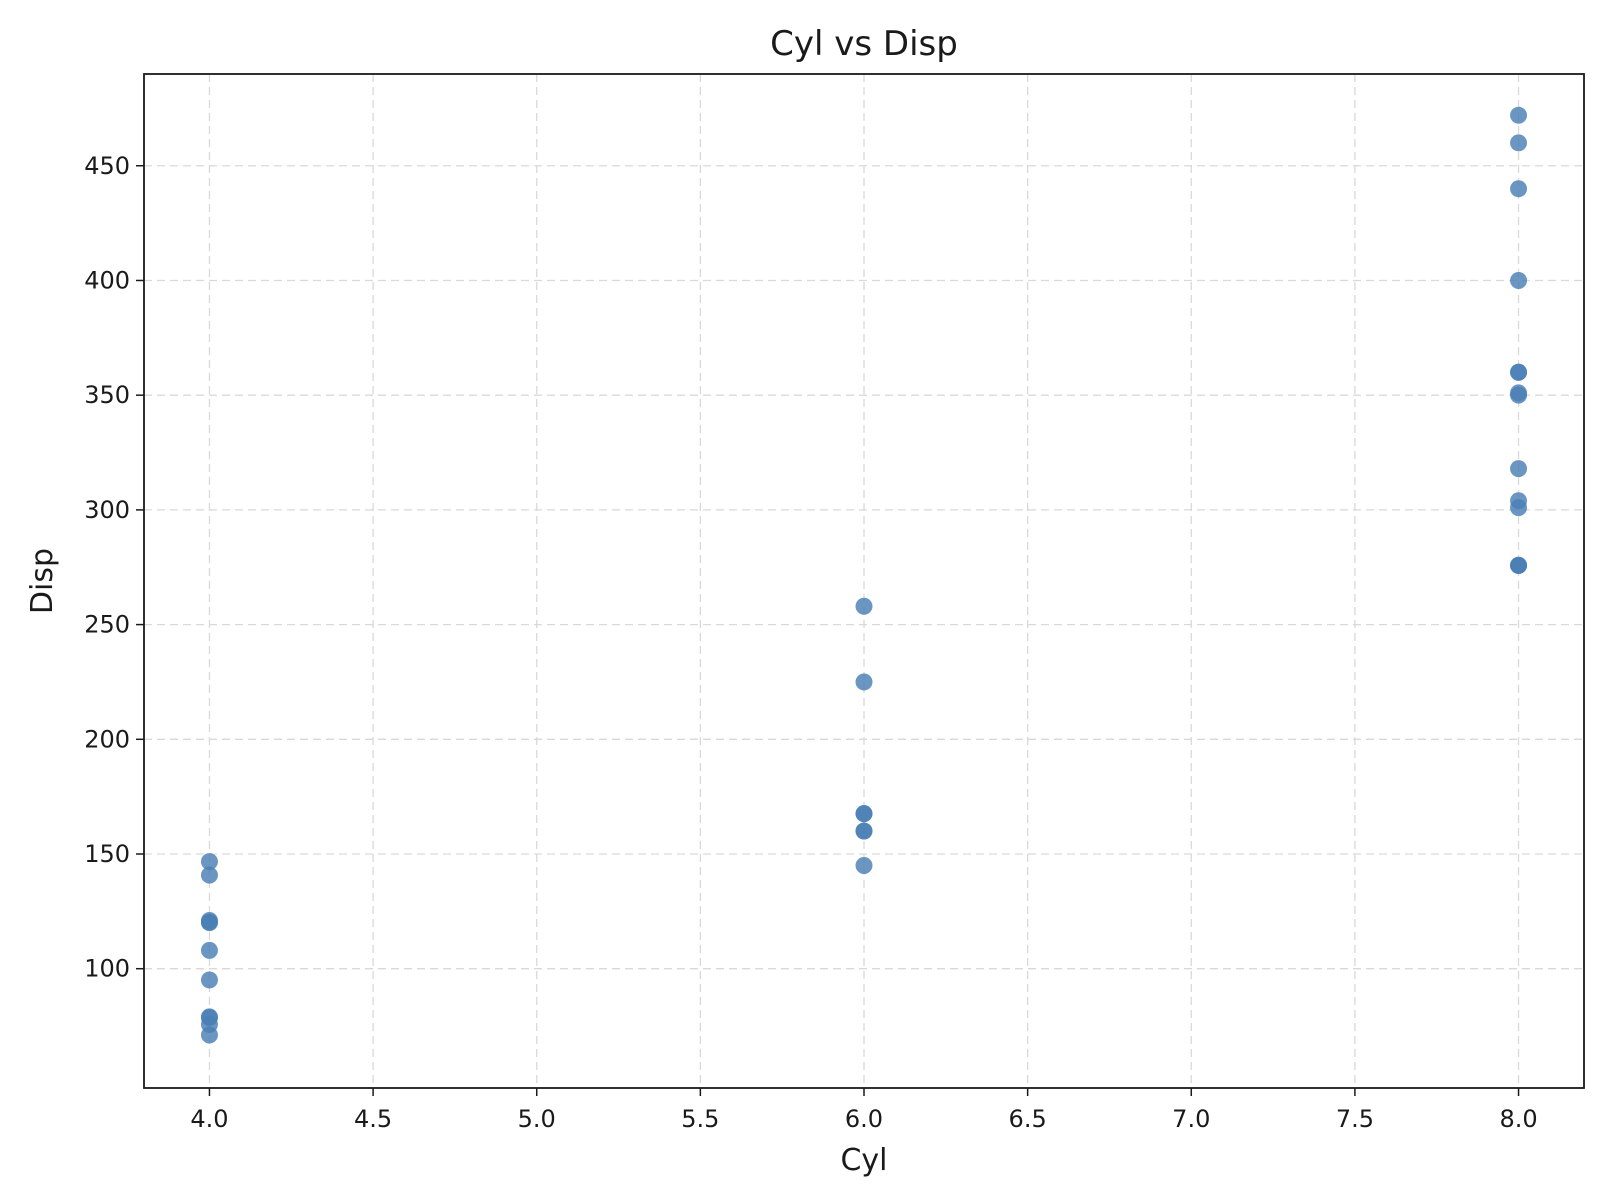 The width and height of the screenshot is (1618, 1186). Describe the element at coordinates (107, 625) in the screenshot. I see `y-tick-label: 250` at that location.